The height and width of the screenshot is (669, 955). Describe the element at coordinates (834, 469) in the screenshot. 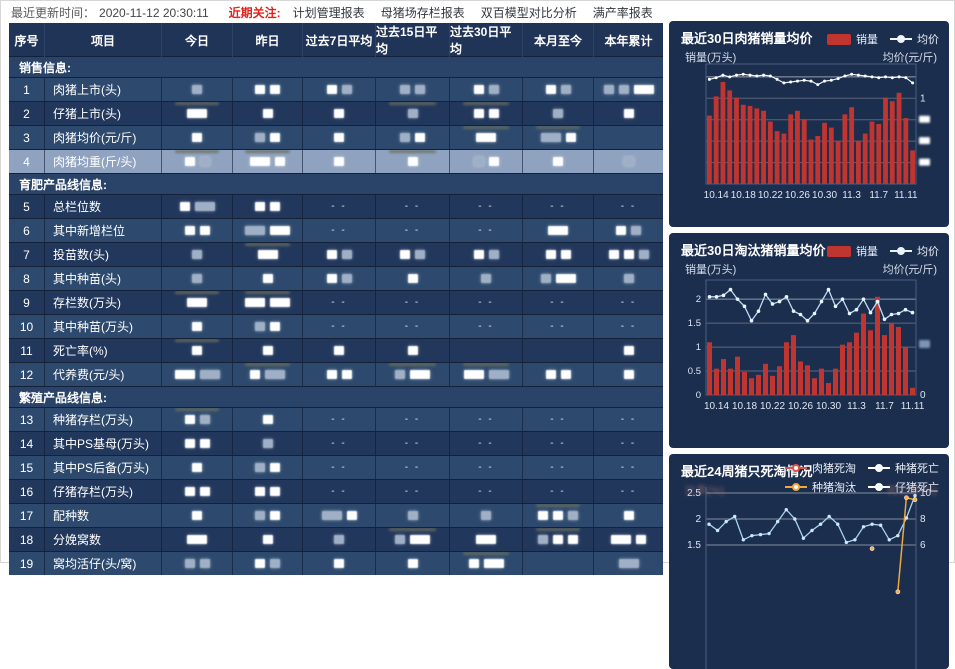

I see `legend-label: 肉猪死淘` at that location.